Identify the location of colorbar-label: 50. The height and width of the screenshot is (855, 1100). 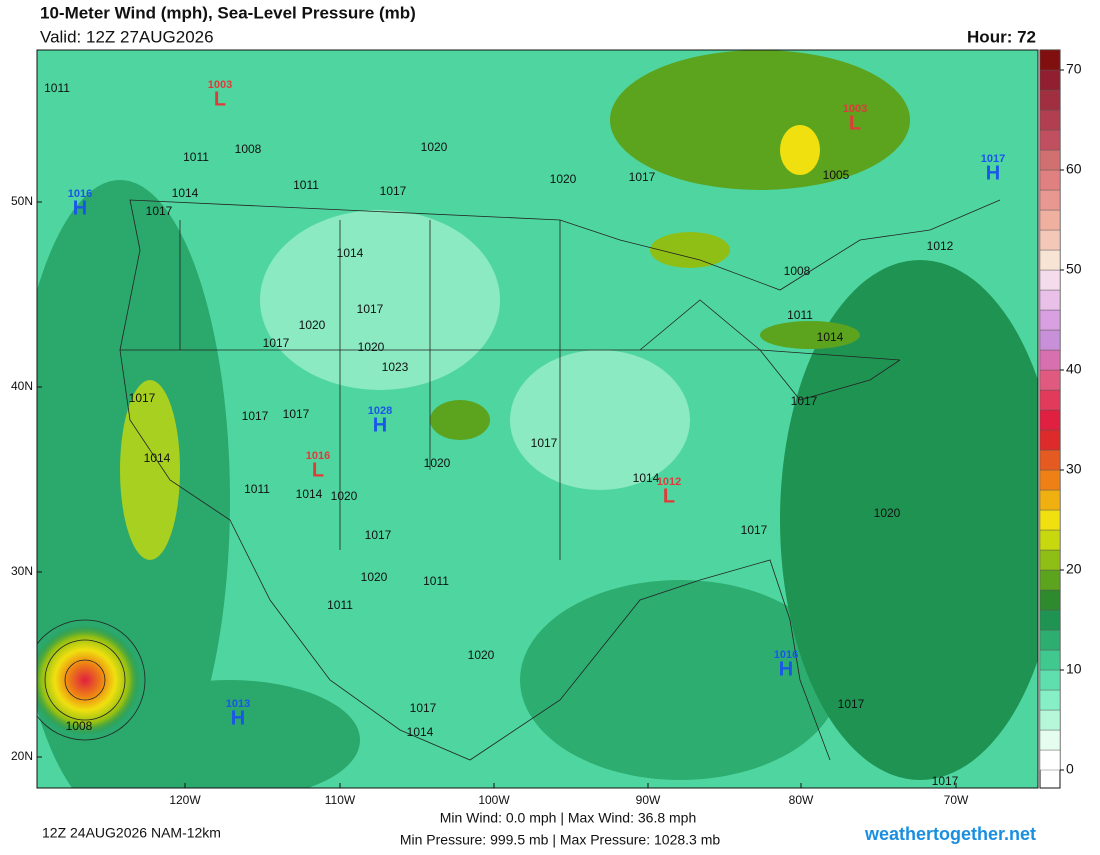
(1074, 269).